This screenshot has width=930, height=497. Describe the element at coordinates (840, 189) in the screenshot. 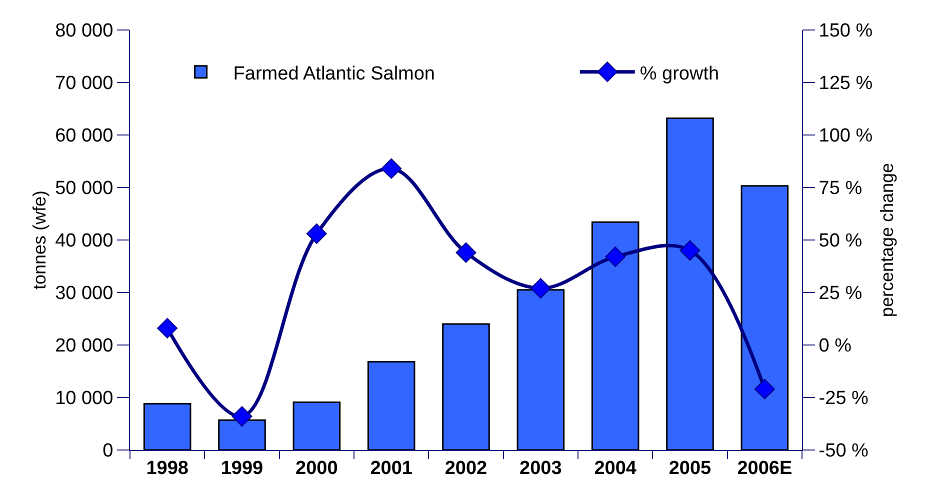

I see `y2-tick-label: 75 %` at that location.